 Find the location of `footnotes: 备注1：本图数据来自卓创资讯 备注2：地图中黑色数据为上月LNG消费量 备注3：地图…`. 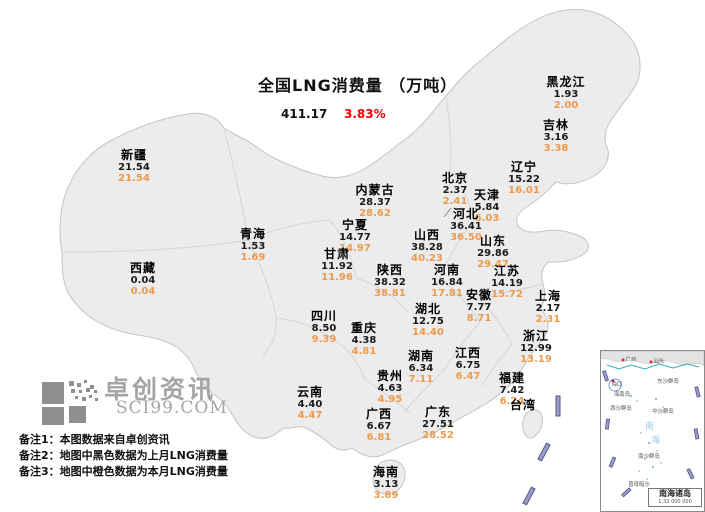

footnotes: 备注1：本图数据来自卓创资讯 备注2：地图中黑色数据为上月LNG消费量 备注3：地图… is located at coordinates (123, 456).